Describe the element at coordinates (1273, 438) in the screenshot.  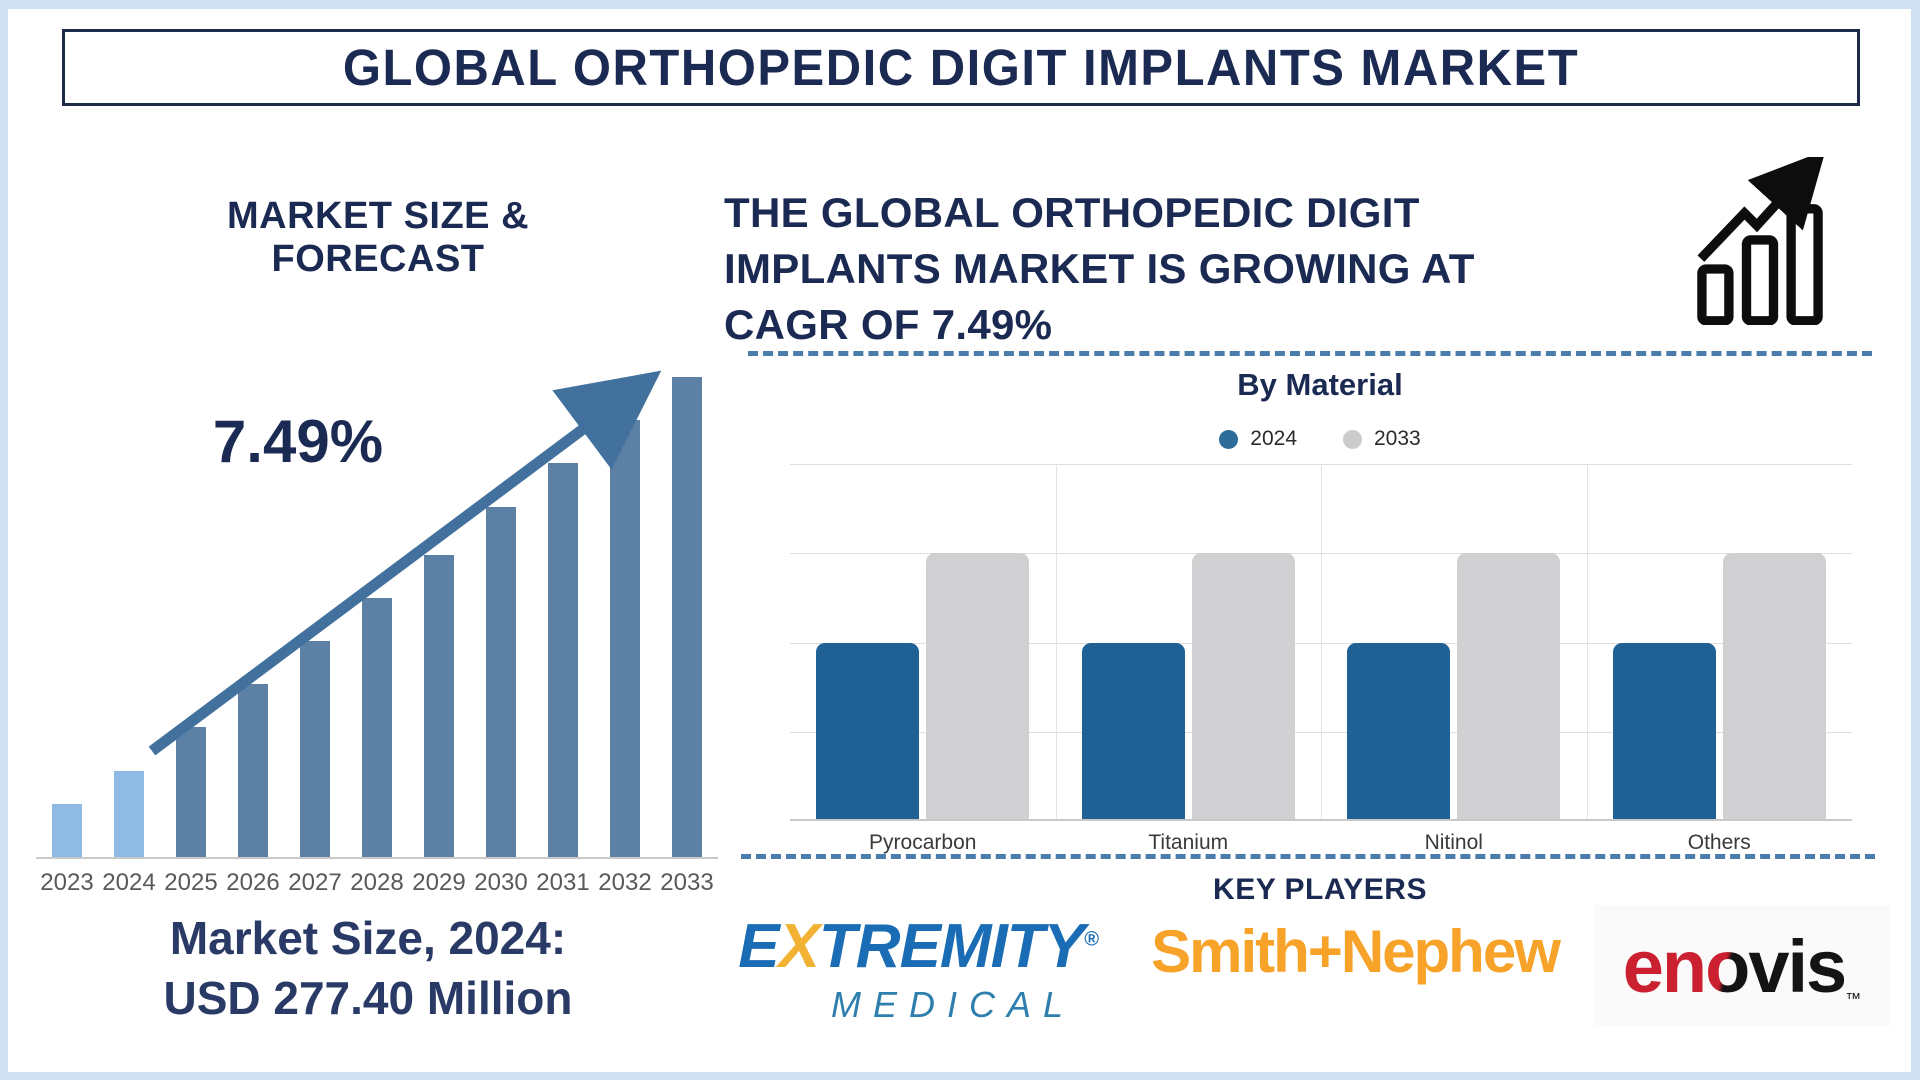
I see `legend-label: 2024` at that location.